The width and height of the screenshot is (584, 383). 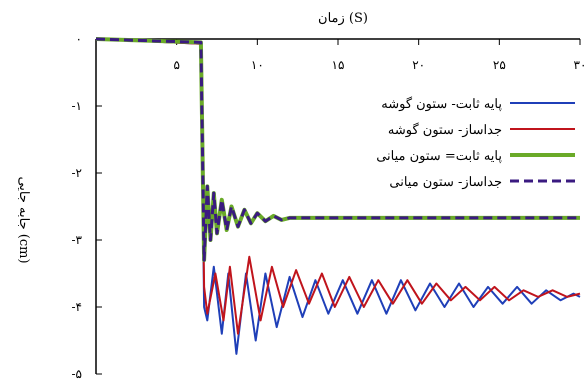 I want to click on y-tick-label: -۵, so click(x=77, y=374).